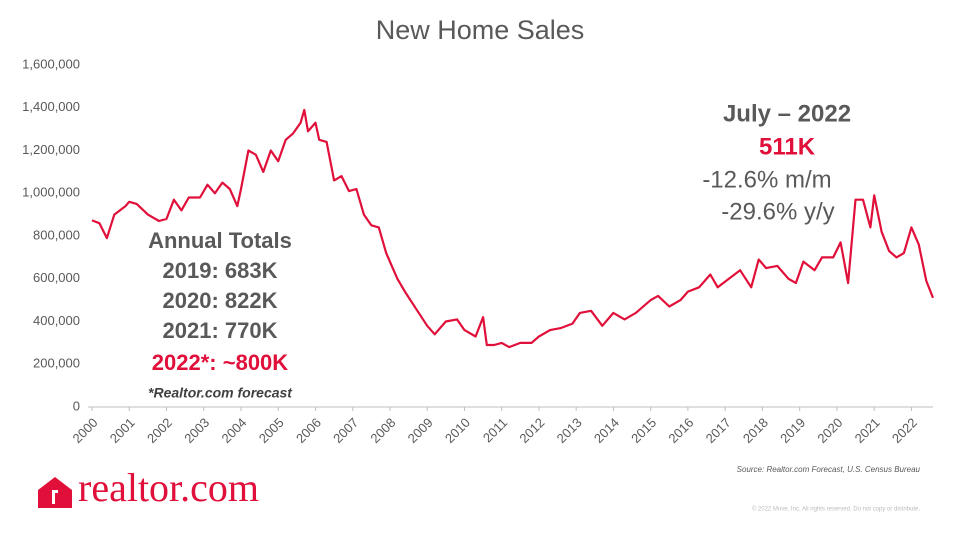  Describe the element at coordinates (829, 430) in the screenshot. I see `x-tick-label: 2020` at that location.